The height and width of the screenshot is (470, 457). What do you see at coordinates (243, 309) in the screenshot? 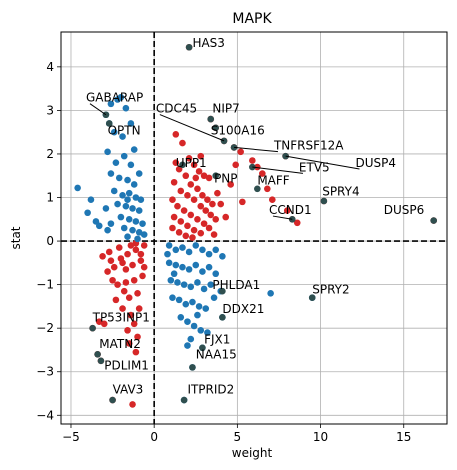
I see `annotation-label: DDX21` at bounding box center [243, 309].